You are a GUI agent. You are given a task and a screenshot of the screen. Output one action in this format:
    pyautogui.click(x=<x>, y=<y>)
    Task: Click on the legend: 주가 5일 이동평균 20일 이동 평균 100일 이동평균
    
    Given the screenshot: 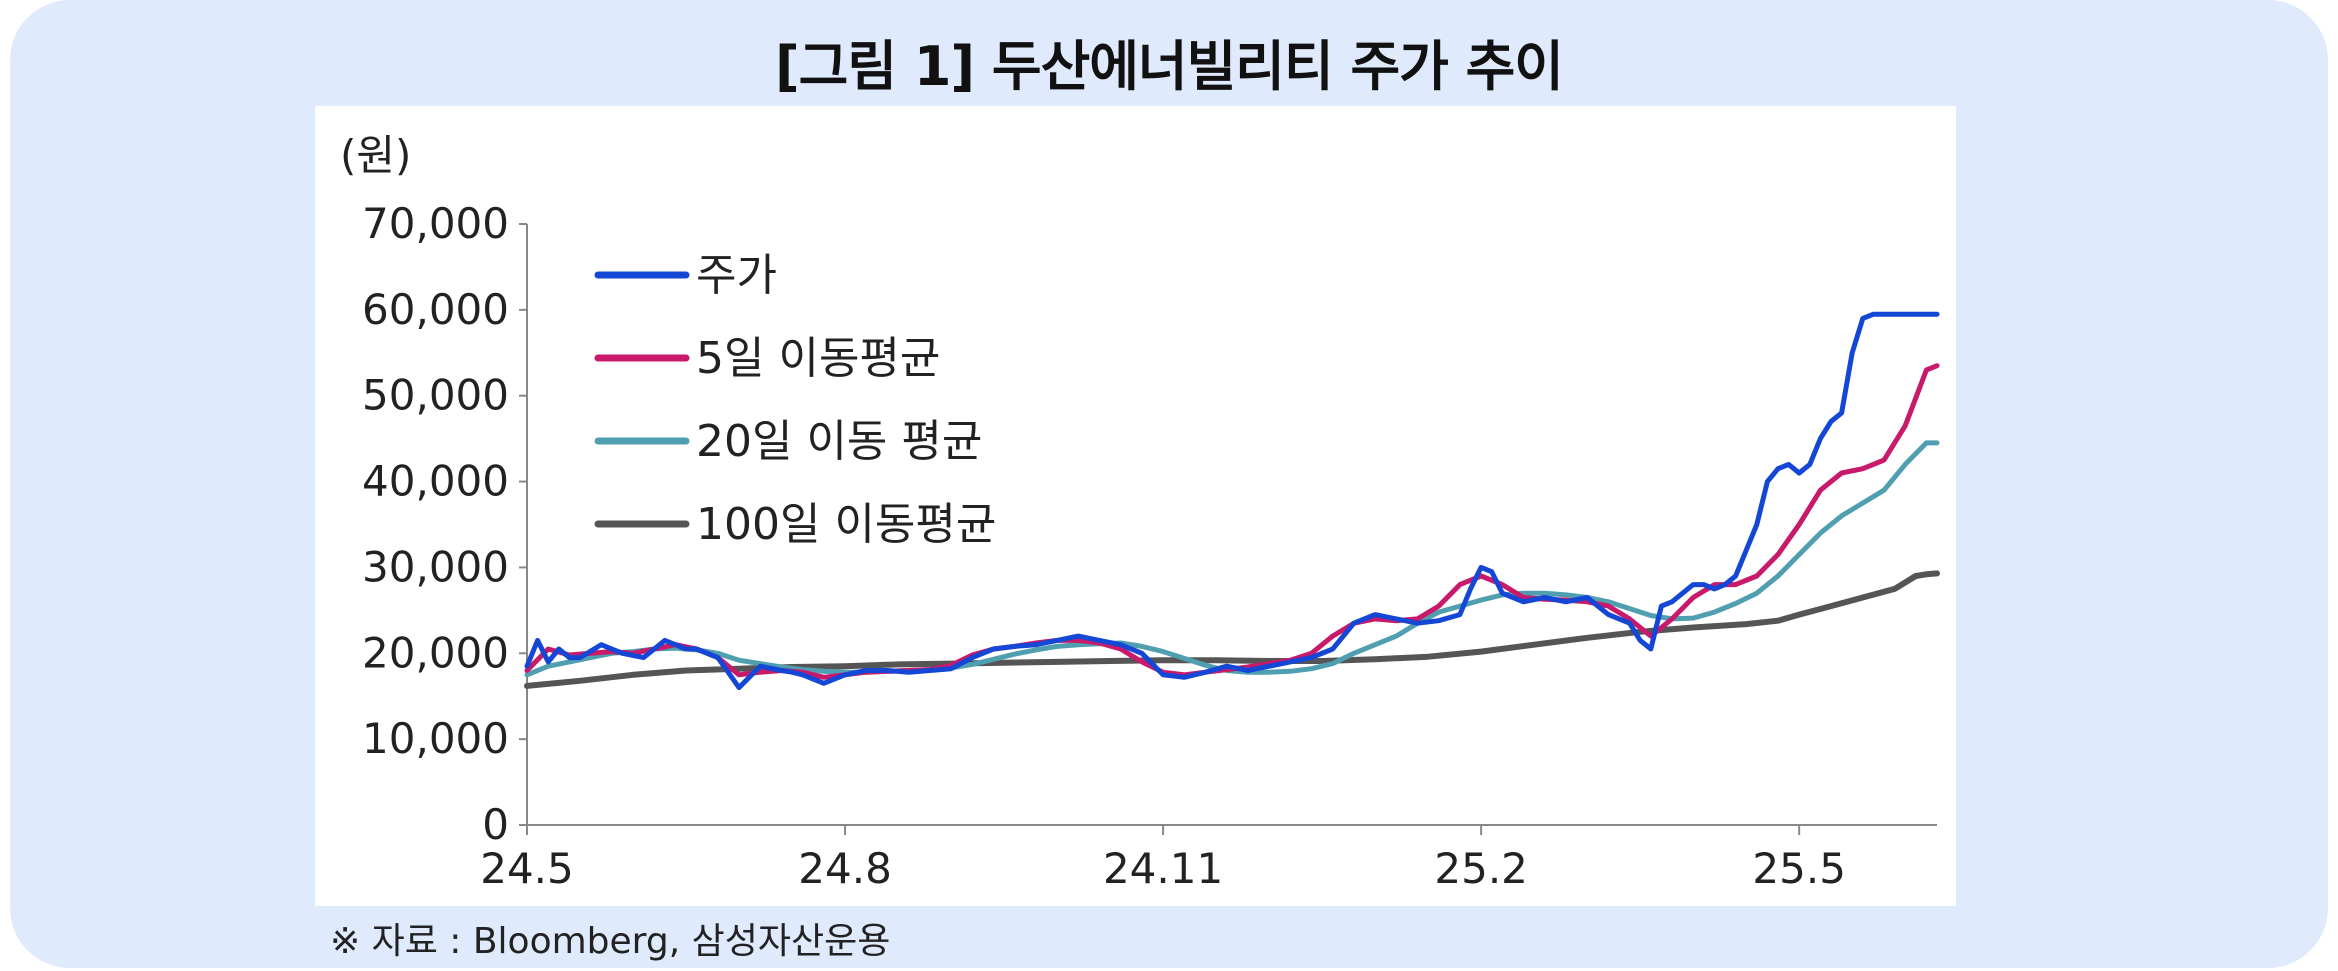 What is the action you would take?
    pyautogui.click(x=795, y=400)
    